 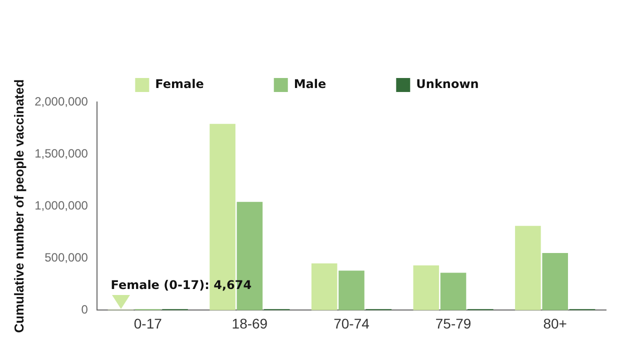 What do you see at coordinates (310, 84) in the screenshot?
I see `legend-label: Male` at bounding box center [310, 84].